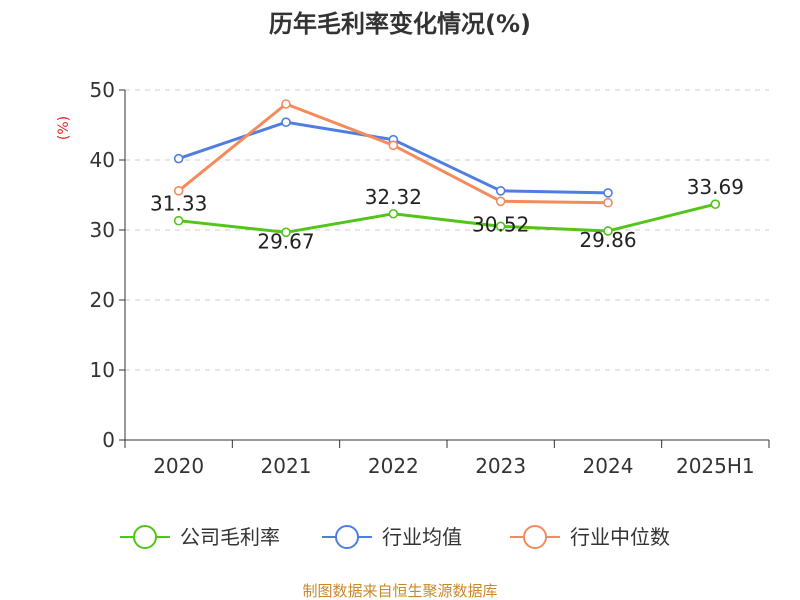 This screenshot has width=800, height=600. I want to click on legend: 公司毛利率 行业均值 行业中位数, so click(395, 537).